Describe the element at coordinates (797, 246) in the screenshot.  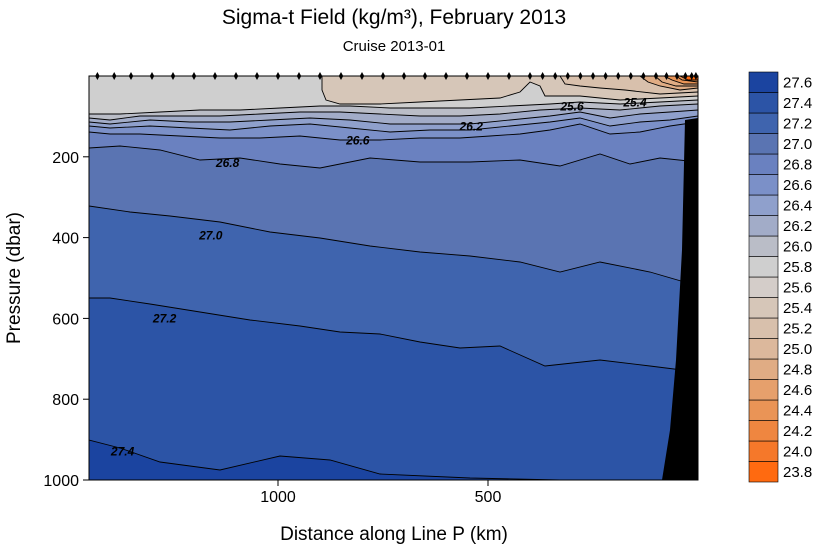
I see `colorbar-label-11: 26.0` at that location.